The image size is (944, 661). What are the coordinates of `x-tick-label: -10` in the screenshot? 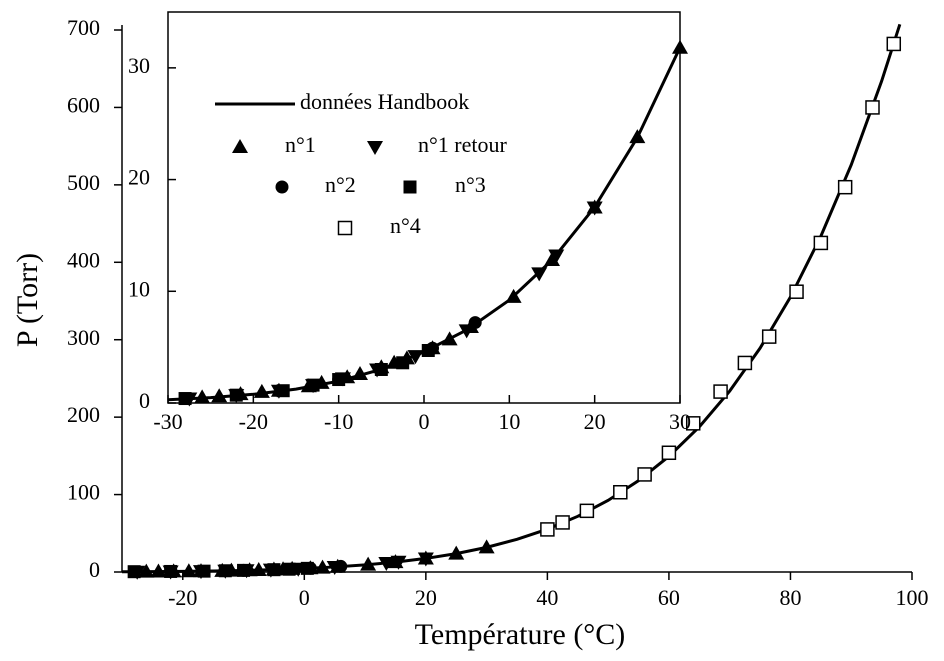 It's located at (338, 421).